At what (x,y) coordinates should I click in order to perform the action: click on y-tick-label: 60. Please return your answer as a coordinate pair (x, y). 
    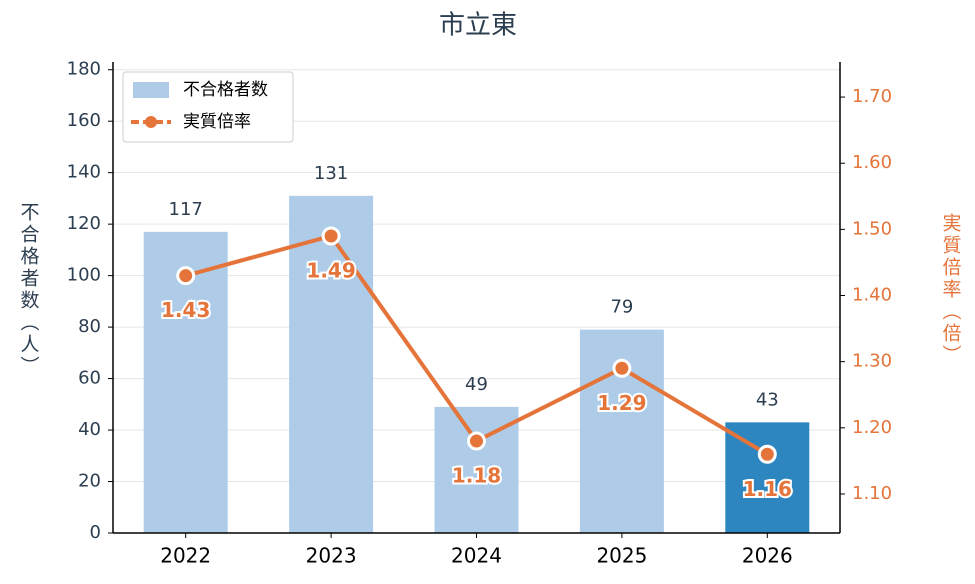
    Looking at the image, I should click on (89, 378).